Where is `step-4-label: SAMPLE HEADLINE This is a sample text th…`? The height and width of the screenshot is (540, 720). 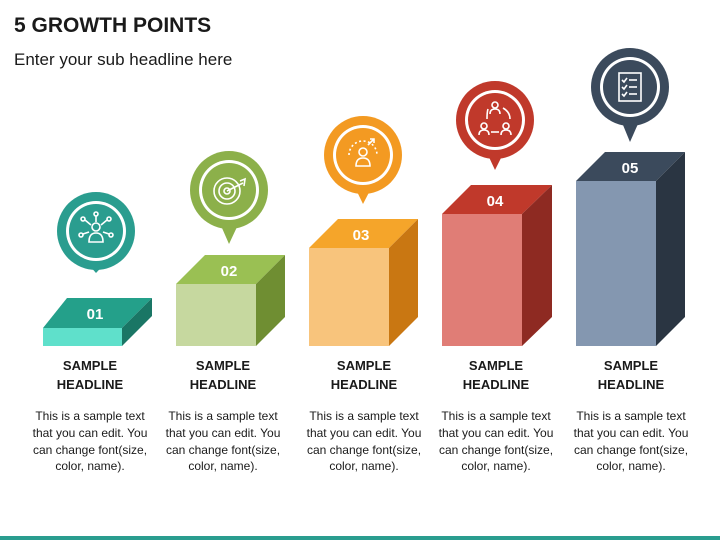 step-4-label: SAMPLE HEADLINE This is a sample text th… is located at coordinates (496, 415).